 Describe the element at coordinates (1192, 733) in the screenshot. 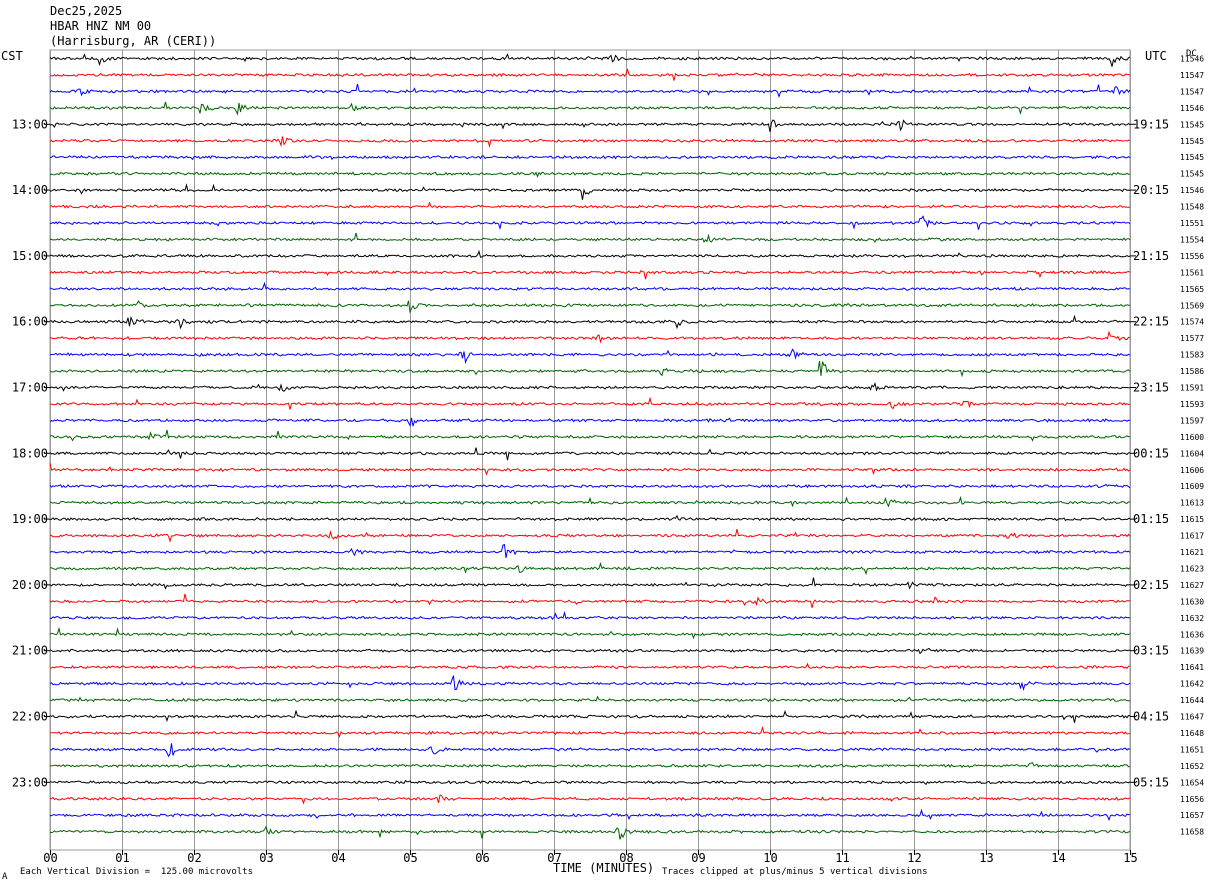

I see `dc-value: 11648` at that location.